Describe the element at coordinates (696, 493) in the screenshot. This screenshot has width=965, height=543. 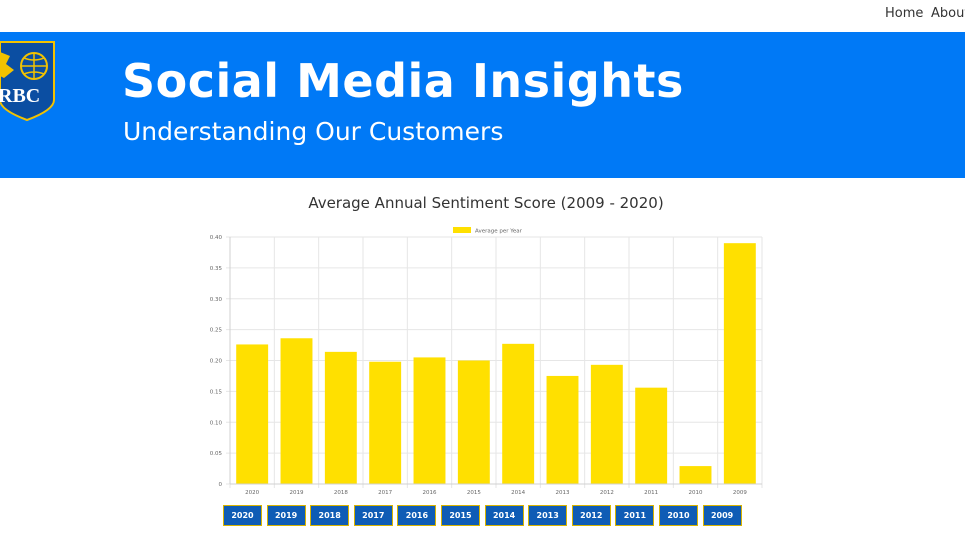
I see `x-tick-label: 2010` at that location.